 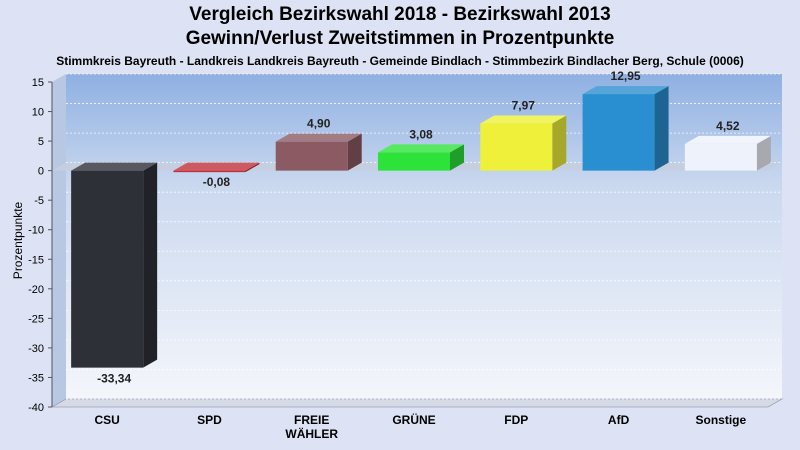 What do you see at coordinates (721, 420) in the screenshot?
I see `x-tick-label: Sonstige` at bounding box center [721, 420].